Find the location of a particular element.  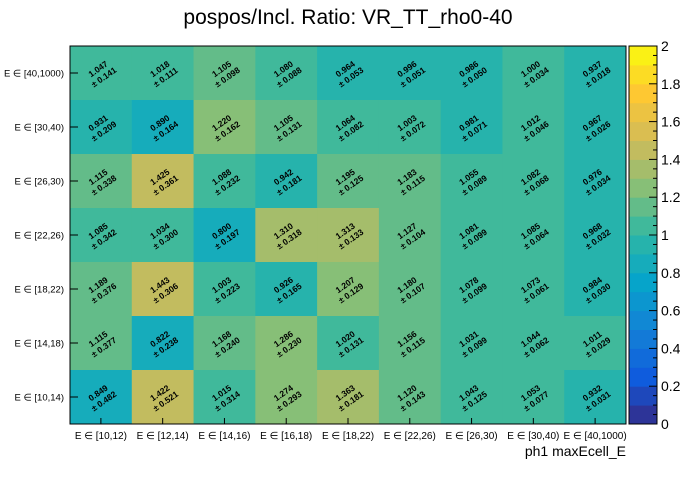

color-scale-tick-label: 1.4 is located at coordinates (671, 159).